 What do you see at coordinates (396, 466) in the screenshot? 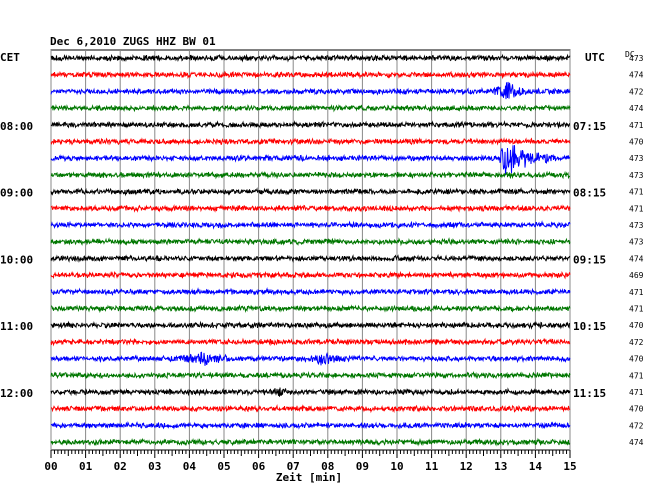
I see `x-tick-label: 10` at bounding box center [396, 466].